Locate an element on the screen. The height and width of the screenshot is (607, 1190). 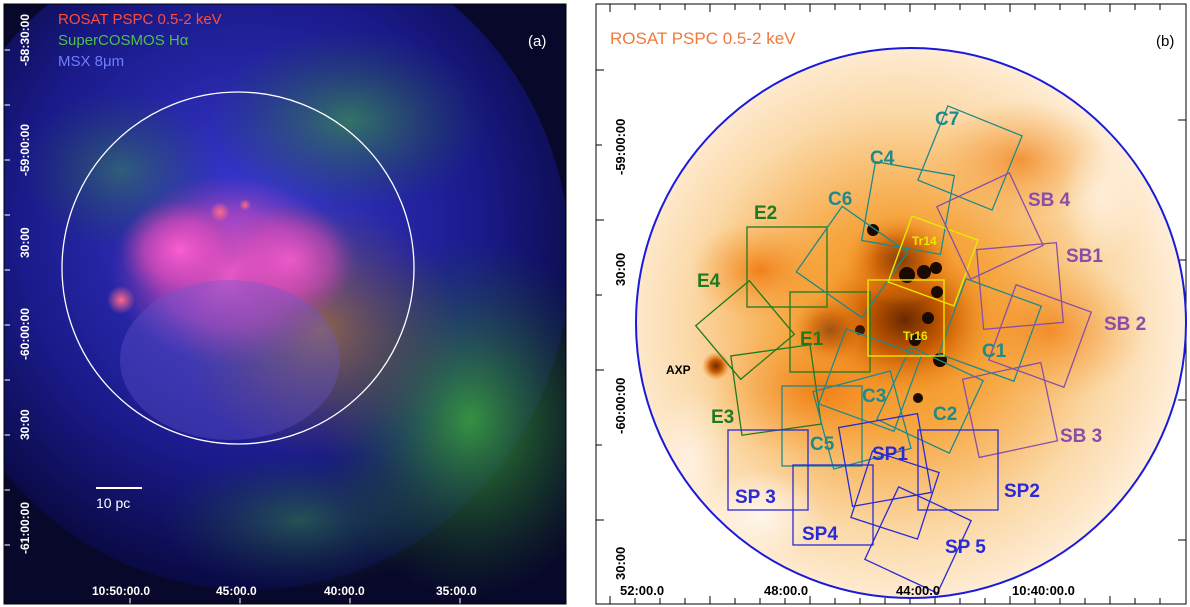
label-sp4: SP4 is located at coordinates (820, 534).